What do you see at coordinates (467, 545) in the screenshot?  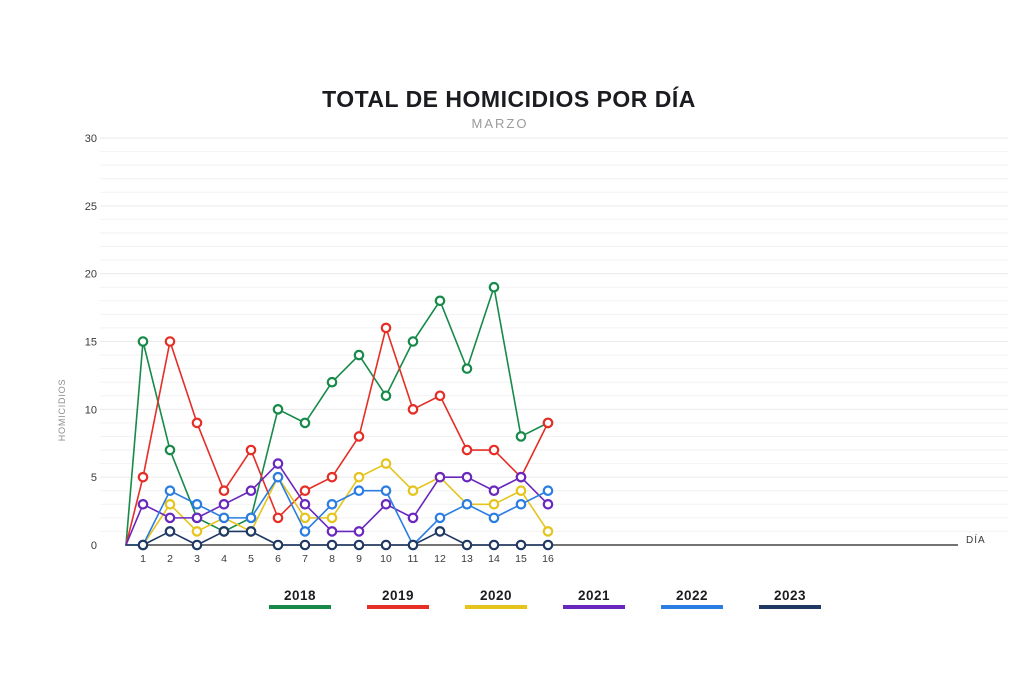 I see `data-point-2023-day13` at bounding box center [467, 545].